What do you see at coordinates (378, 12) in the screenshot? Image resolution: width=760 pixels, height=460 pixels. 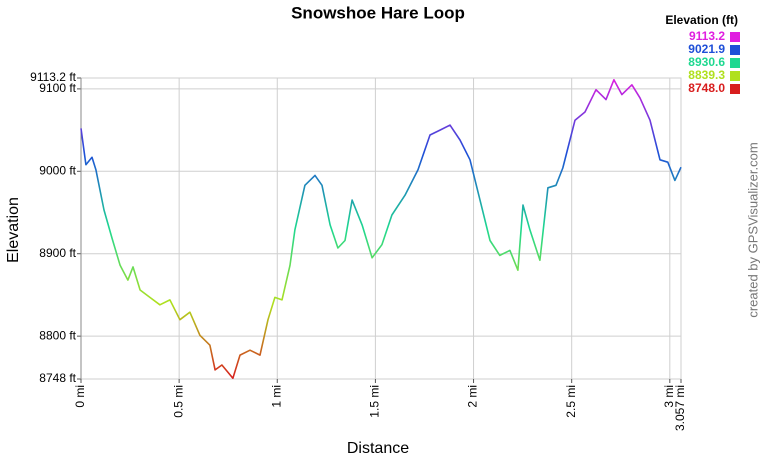 I see `chart-title: Snowshoe Hare Loop` at bounding box center [378, 12].